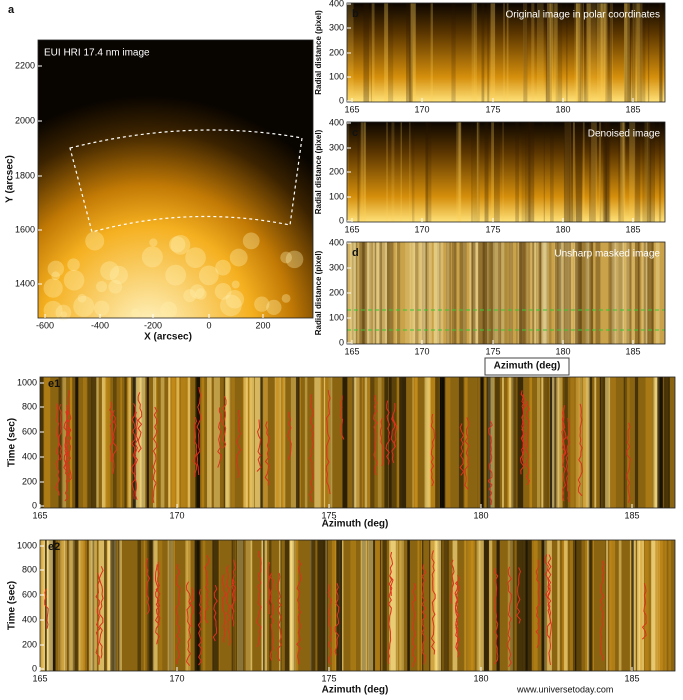 This screenshot has width=683, height=700. I want to click on y-tick-label: 100, so click(336, 76).